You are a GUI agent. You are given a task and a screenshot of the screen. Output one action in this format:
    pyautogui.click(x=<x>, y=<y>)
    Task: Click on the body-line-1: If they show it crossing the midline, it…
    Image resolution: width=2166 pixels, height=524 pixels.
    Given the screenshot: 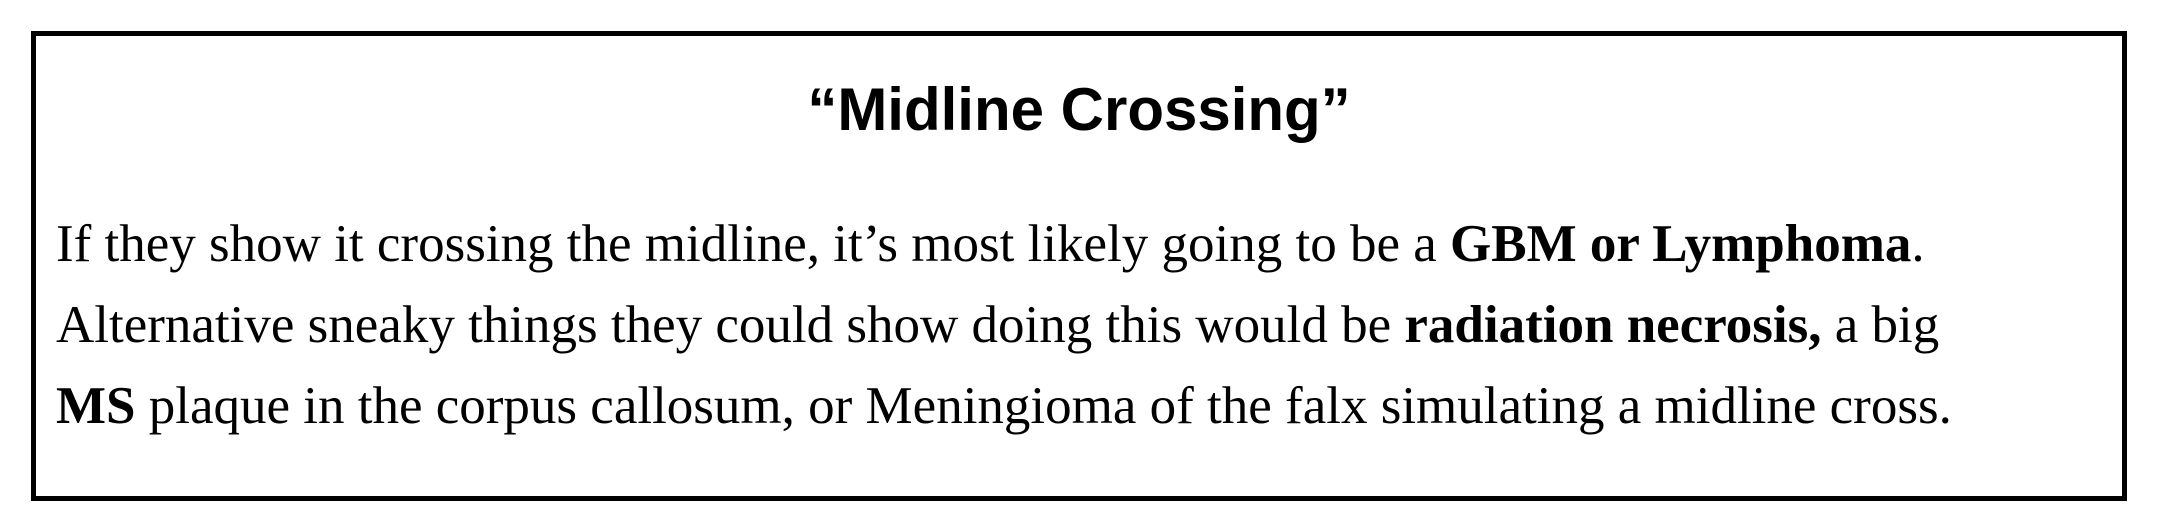 What is the action you would take?
    pyautogui.click(x=1086, y=244)
    